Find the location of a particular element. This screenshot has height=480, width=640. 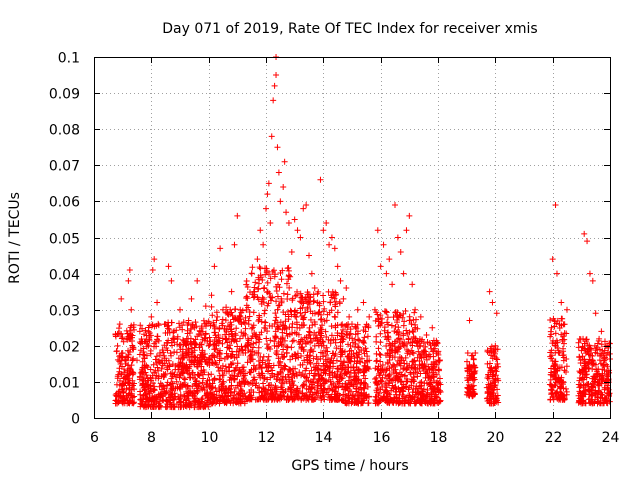

x-tick-label: 24 is located at coordinates (611, 438).